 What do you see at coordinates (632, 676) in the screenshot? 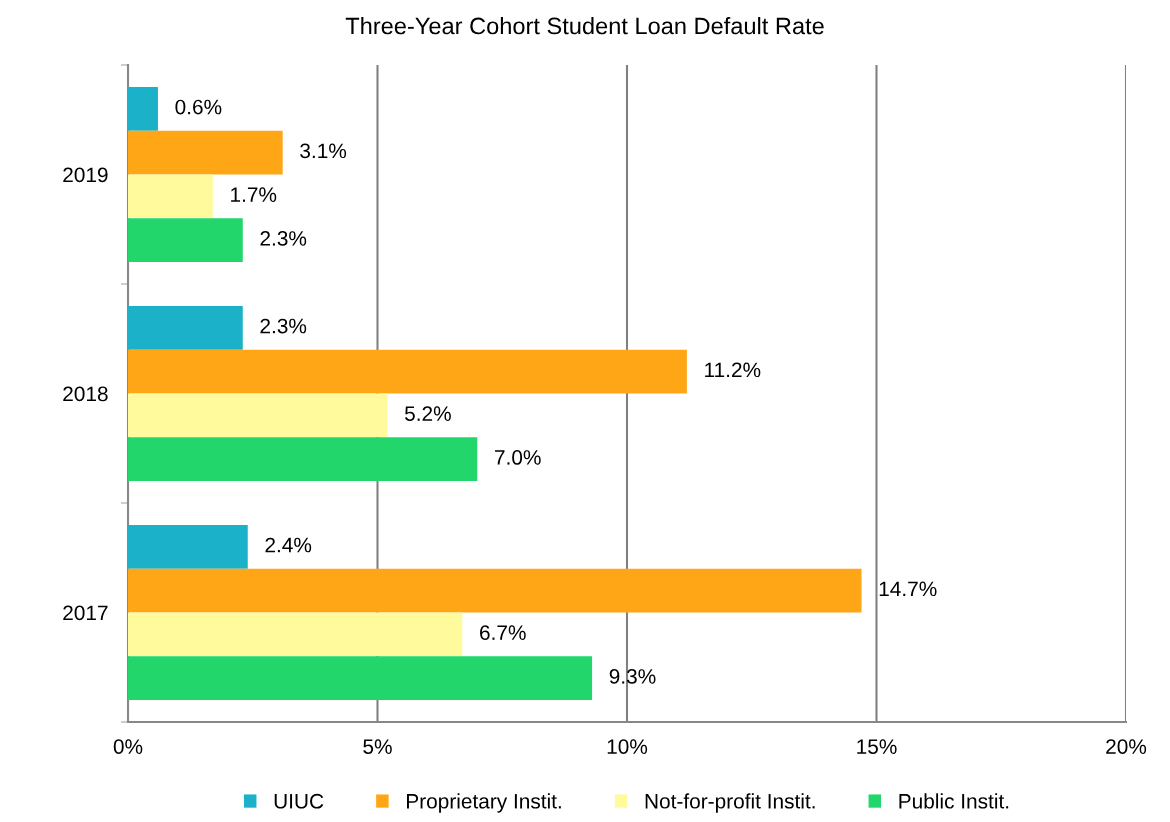
I see `data-label: 9.3%` at bounding box center [632, 676].